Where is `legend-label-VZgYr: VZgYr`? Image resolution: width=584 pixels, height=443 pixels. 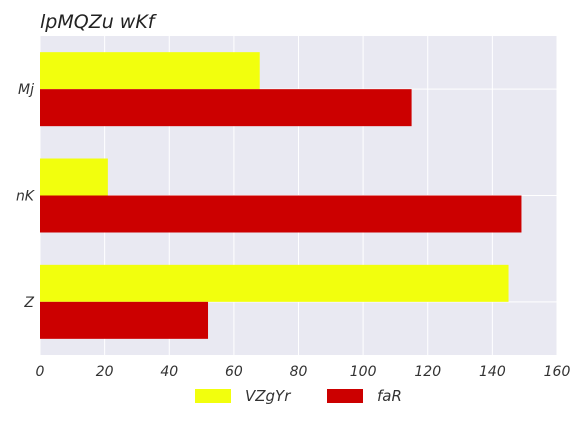 legend-label-VZgYr: VZgYr is located at coordinates (268, 396).